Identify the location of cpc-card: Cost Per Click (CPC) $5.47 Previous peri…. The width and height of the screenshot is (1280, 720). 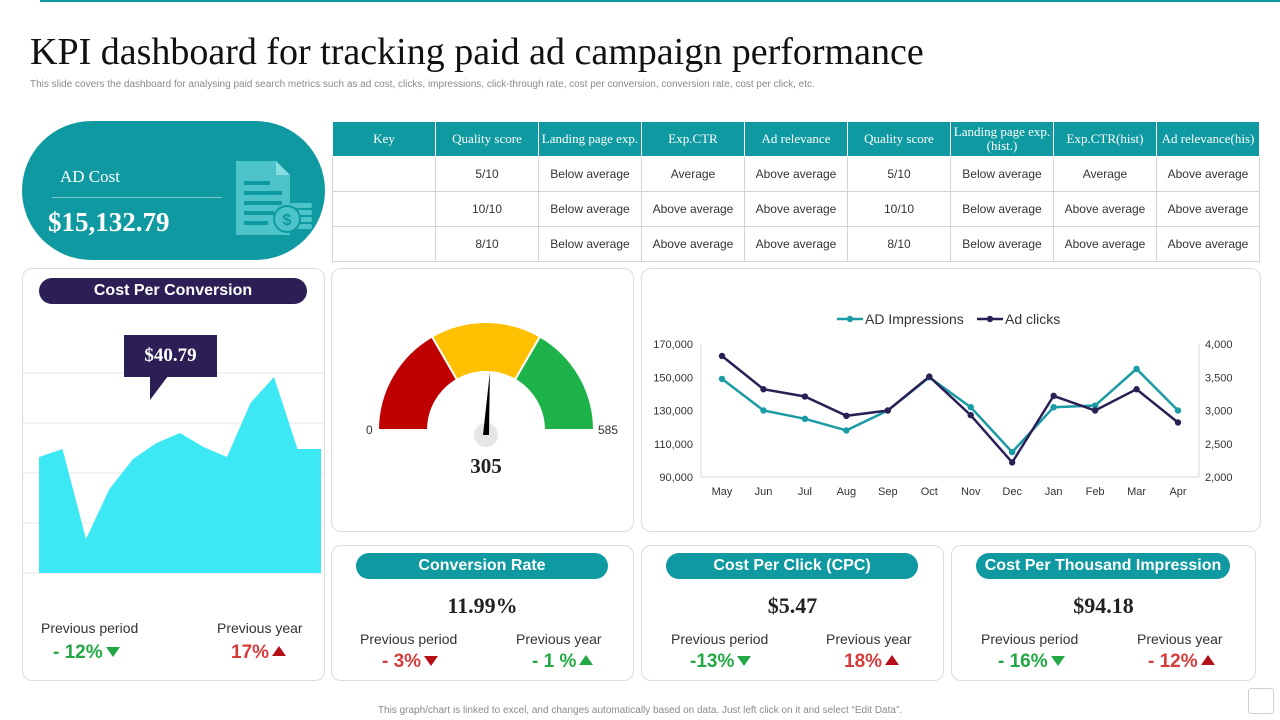
(792, 613).